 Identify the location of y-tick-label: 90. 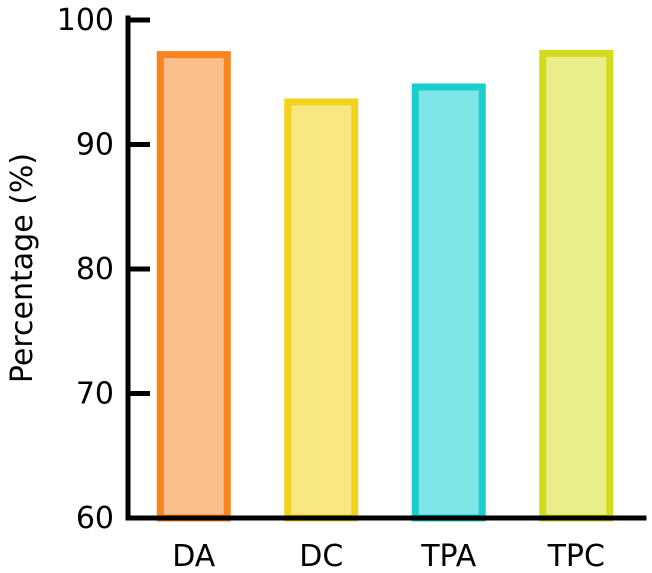
(95, 145).